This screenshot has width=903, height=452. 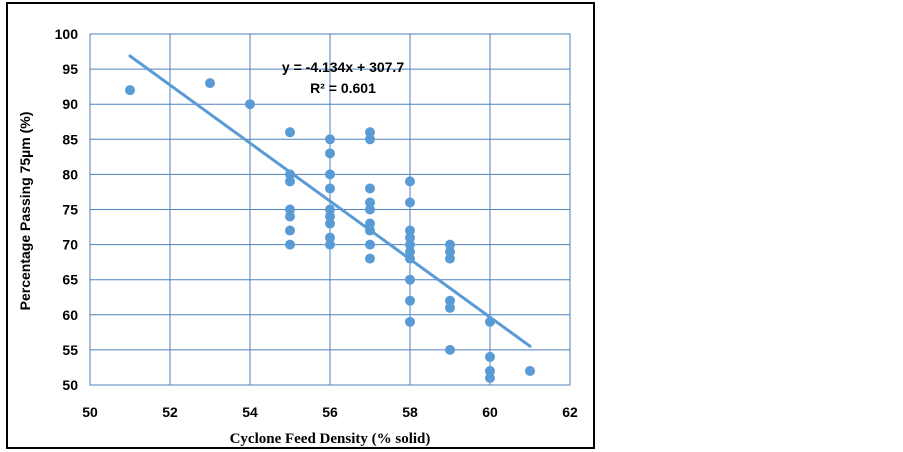 I want to click on y-tick-label: 90, so click(x=70, y=104).